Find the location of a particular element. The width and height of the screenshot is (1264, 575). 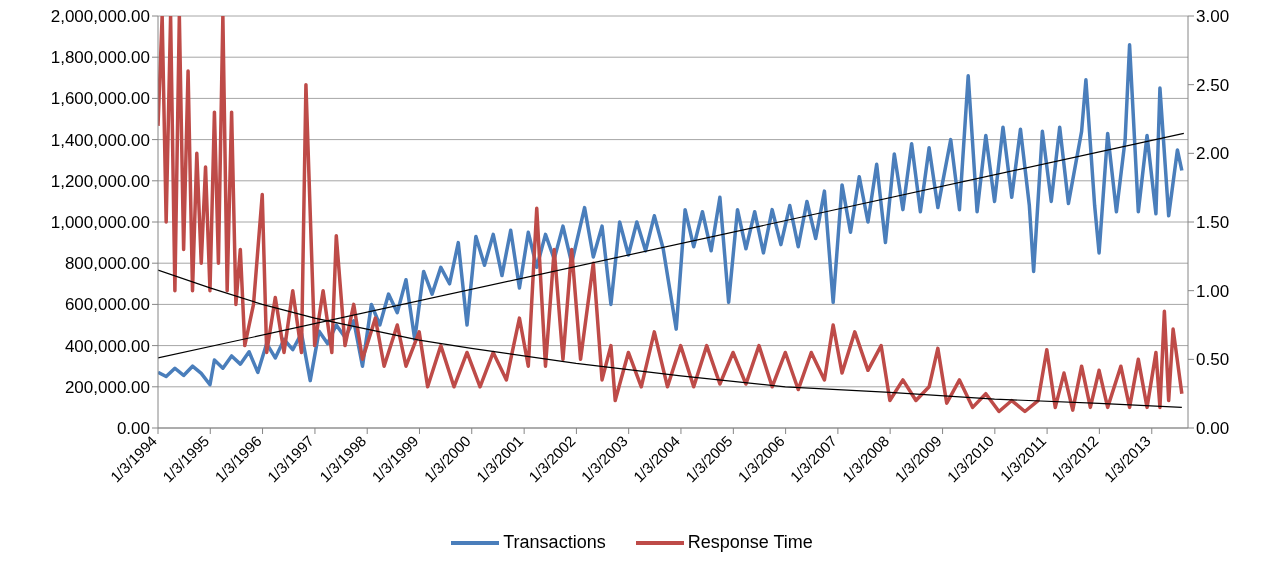

y-tick-label: 1,000,000.00 is located at coordinates (100, 223).